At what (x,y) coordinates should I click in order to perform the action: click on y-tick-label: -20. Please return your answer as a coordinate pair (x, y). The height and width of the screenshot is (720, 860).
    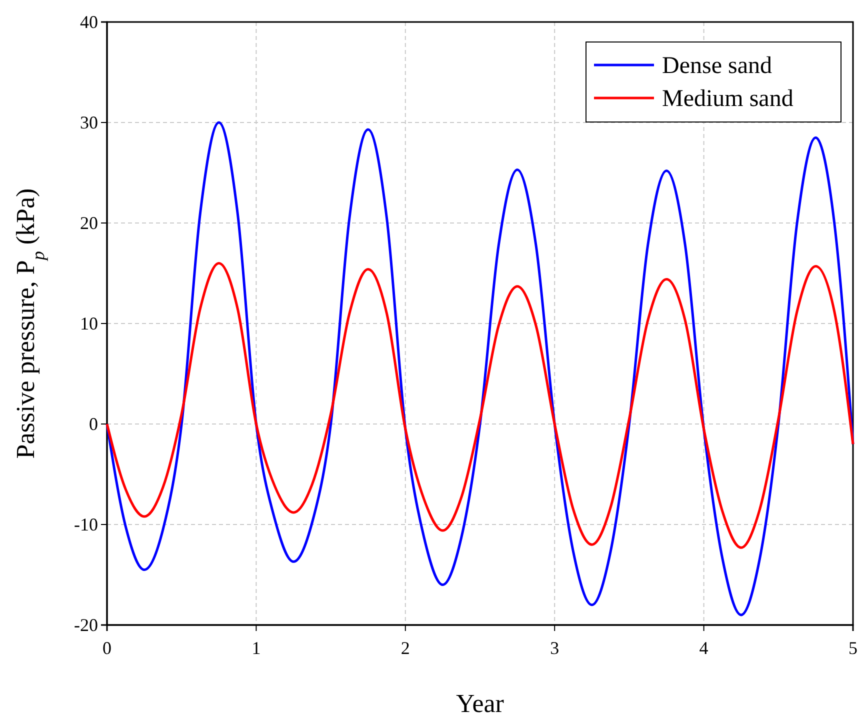
    Looking at the image, I should click on (86, 624).